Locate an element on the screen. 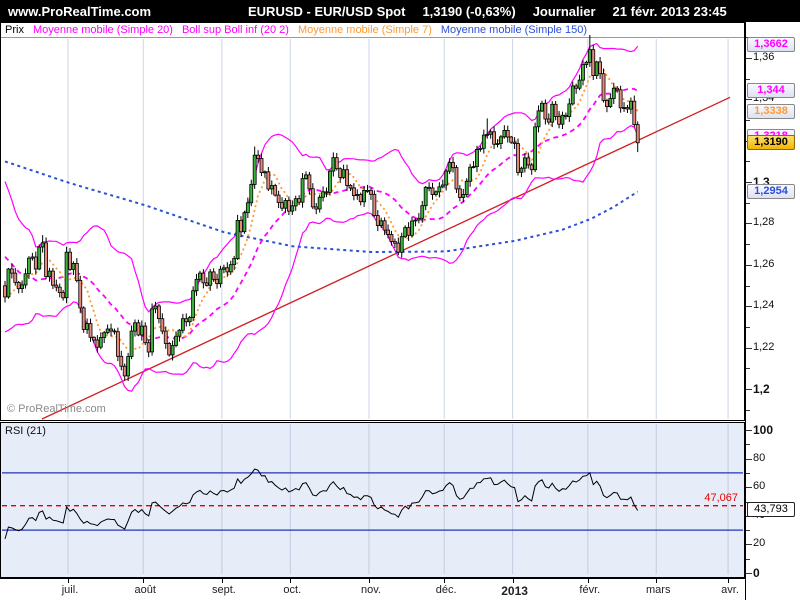 Image resolution: width=800 pixels, height=600 pixels. datetime-label: 21 févr. 2013 23:45 is located at coordinates (669, 11).